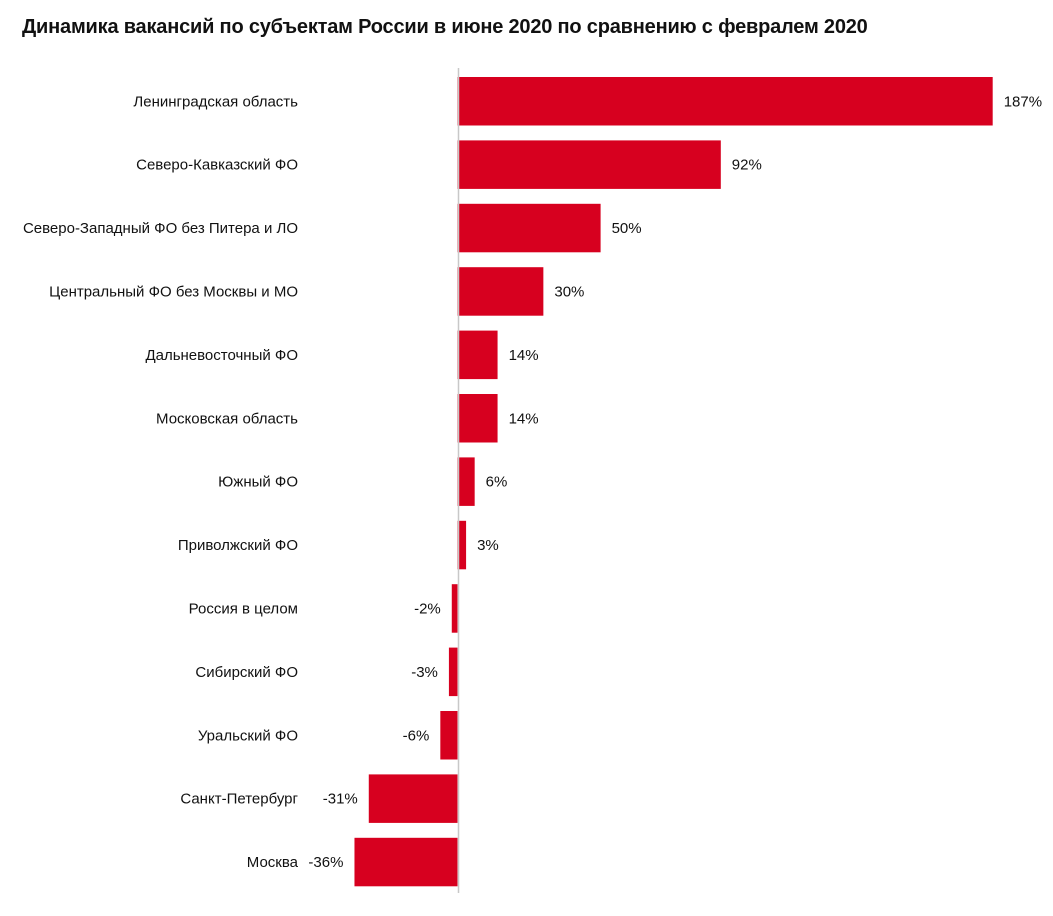  I want to click on category-label: Уральский ФО, so click(248, 735).